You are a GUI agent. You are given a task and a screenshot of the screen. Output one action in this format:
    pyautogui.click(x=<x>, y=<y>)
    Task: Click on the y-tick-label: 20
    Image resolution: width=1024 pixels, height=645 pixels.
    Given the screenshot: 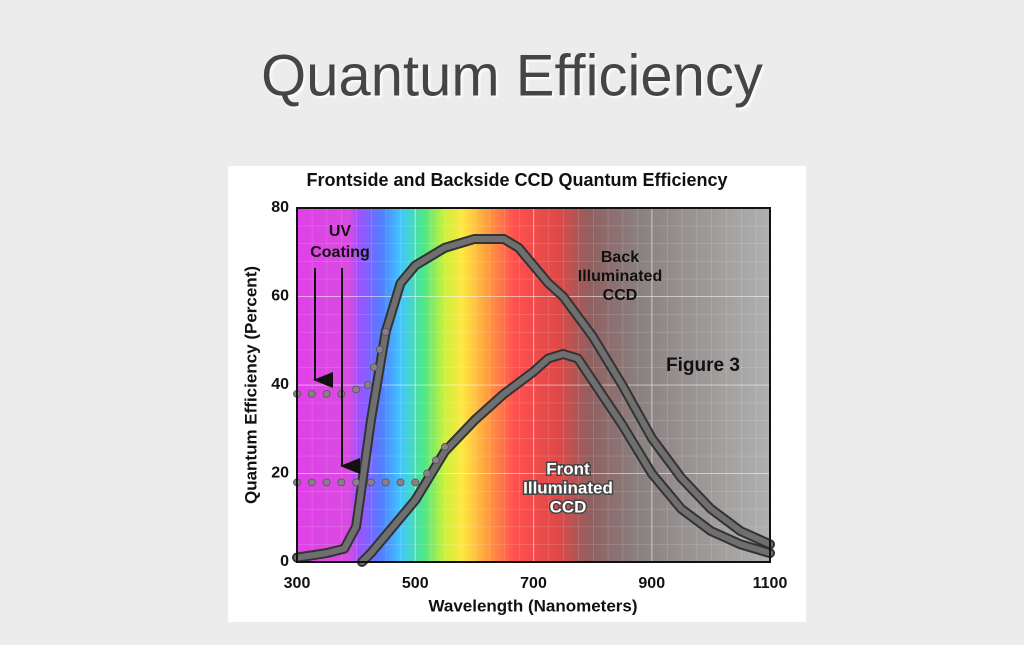 What is the action you would take?
    pyautogui.click(x=280, y=473)
    